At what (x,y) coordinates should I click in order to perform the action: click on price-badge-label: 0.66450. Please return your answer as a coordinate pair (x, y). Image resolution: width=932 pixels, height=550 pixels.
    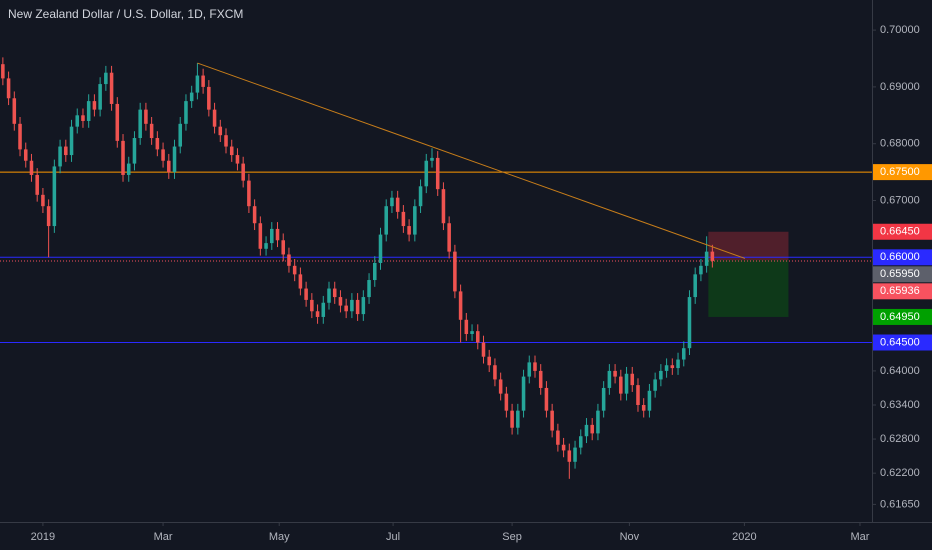
    Looking at the image, I should click on (900, 232).